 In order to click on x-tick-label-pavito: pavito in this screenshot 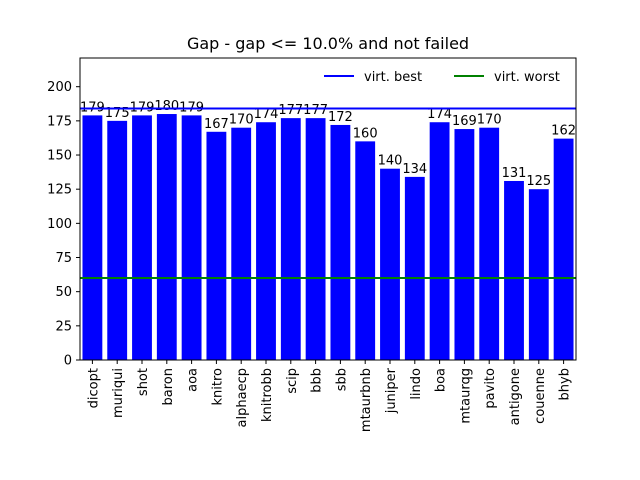, I will do `click(490, 388)`.